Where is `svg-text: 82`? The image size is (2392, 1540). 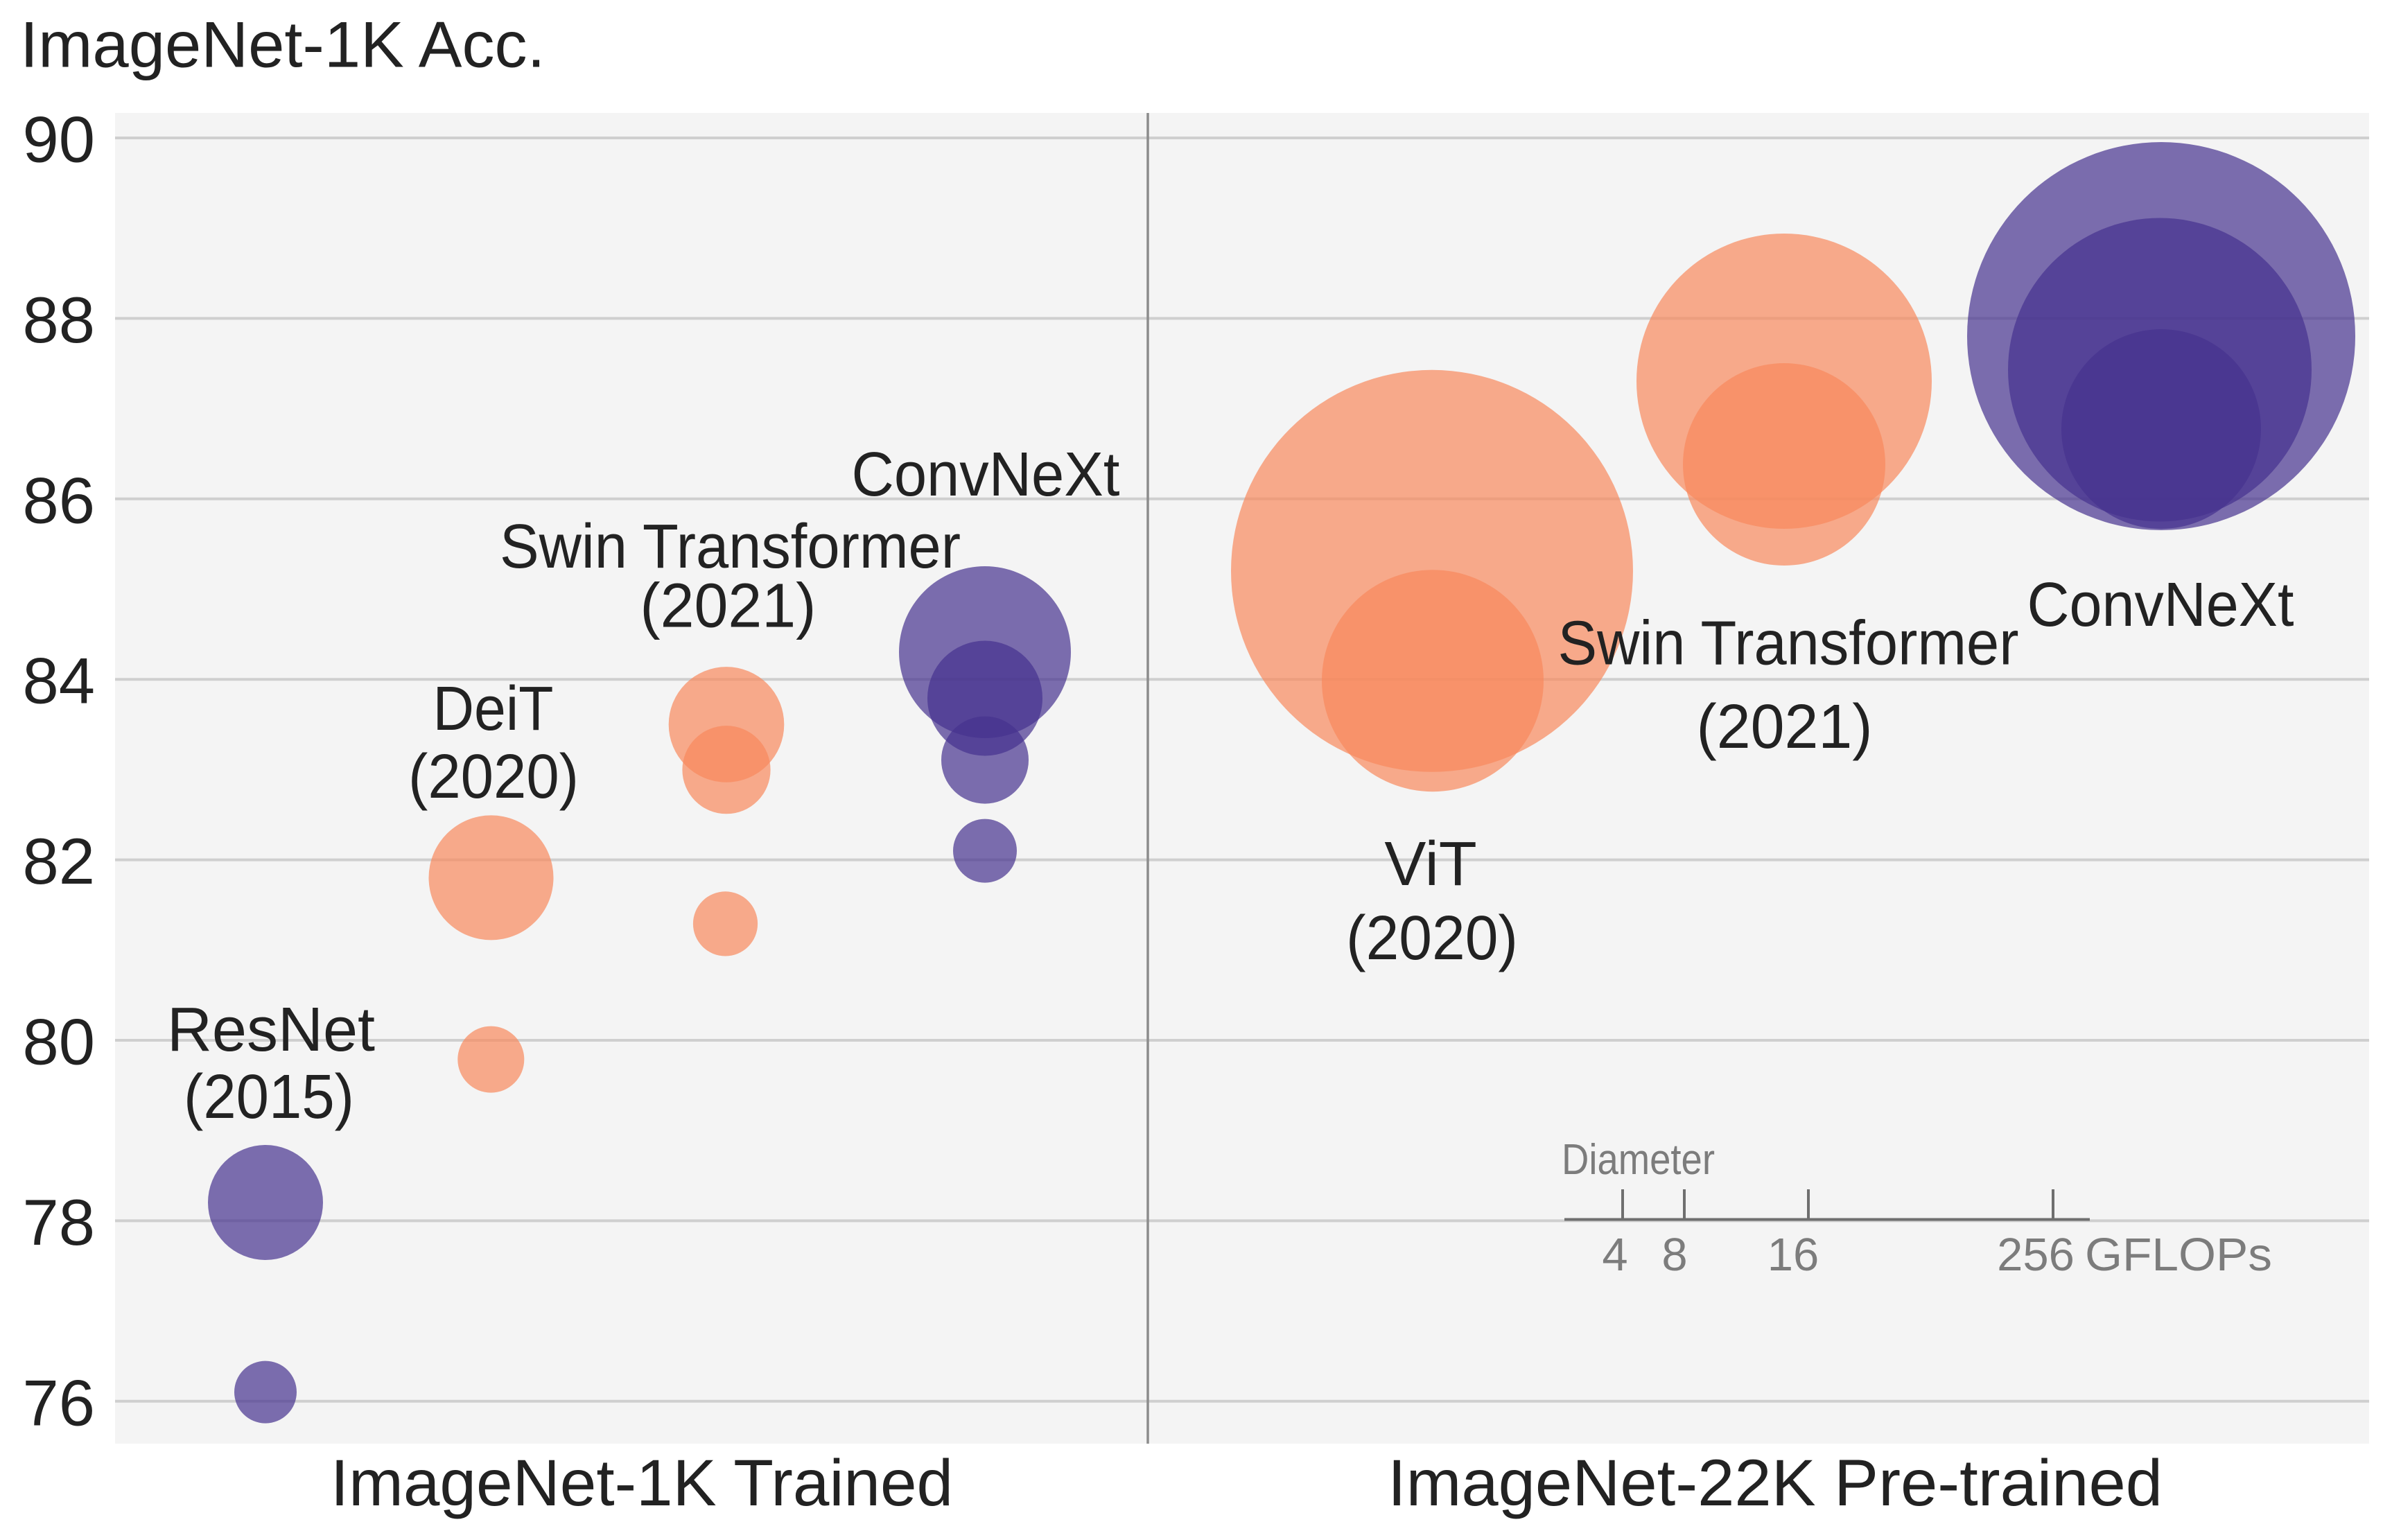 svg-text: 82 is located at coordinates (58, 861).